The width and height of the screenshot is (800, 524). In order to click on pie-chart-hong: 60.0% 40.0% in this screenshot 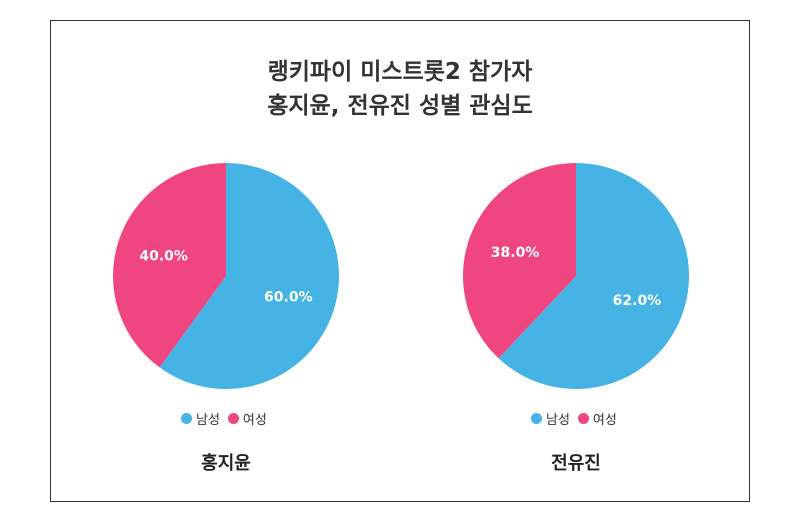, I will do `click(226, 276)`.